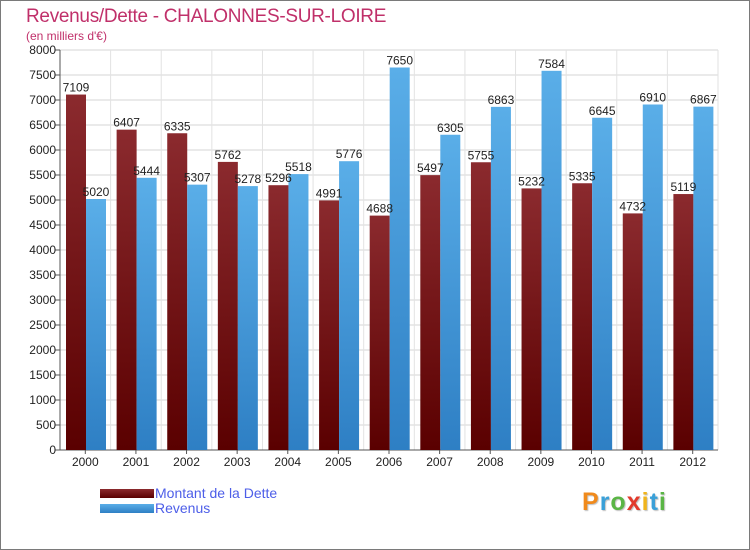 The image size is (750, 550). Describe the element at coordinates (206, 16) in the screenshot. I see `chart-title: Revenus/Dette - CHALONNES-SUR-LOIRE` at that location.